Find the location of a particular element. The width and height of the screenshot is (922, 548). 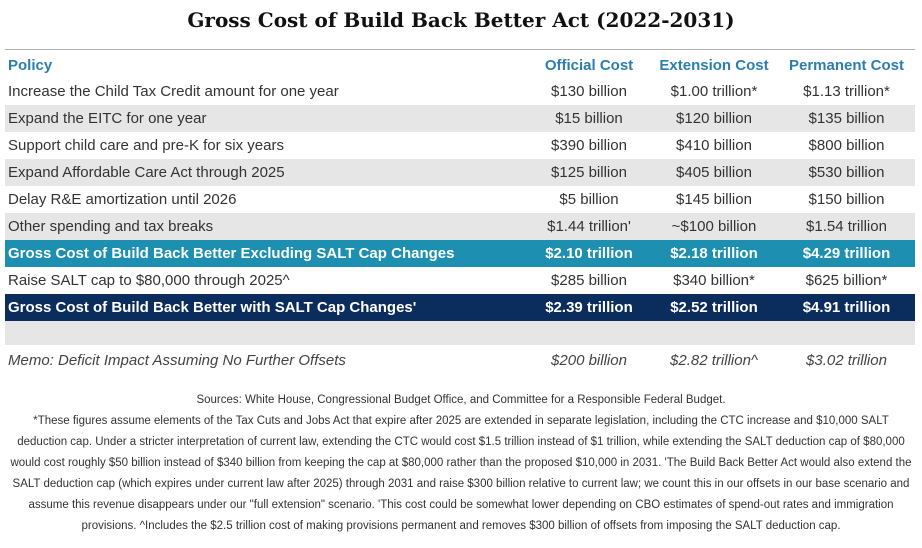

cell-permanent-cost: $800 billion is located at coordinates (846, 145).